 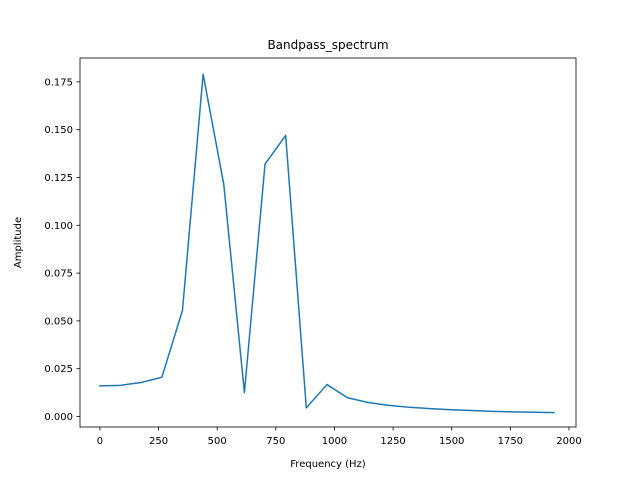 What do you see at coordinates (58, 82) in the screenshot?
I see `y-tick-label: 0.175` at bounding box center [58, 82].